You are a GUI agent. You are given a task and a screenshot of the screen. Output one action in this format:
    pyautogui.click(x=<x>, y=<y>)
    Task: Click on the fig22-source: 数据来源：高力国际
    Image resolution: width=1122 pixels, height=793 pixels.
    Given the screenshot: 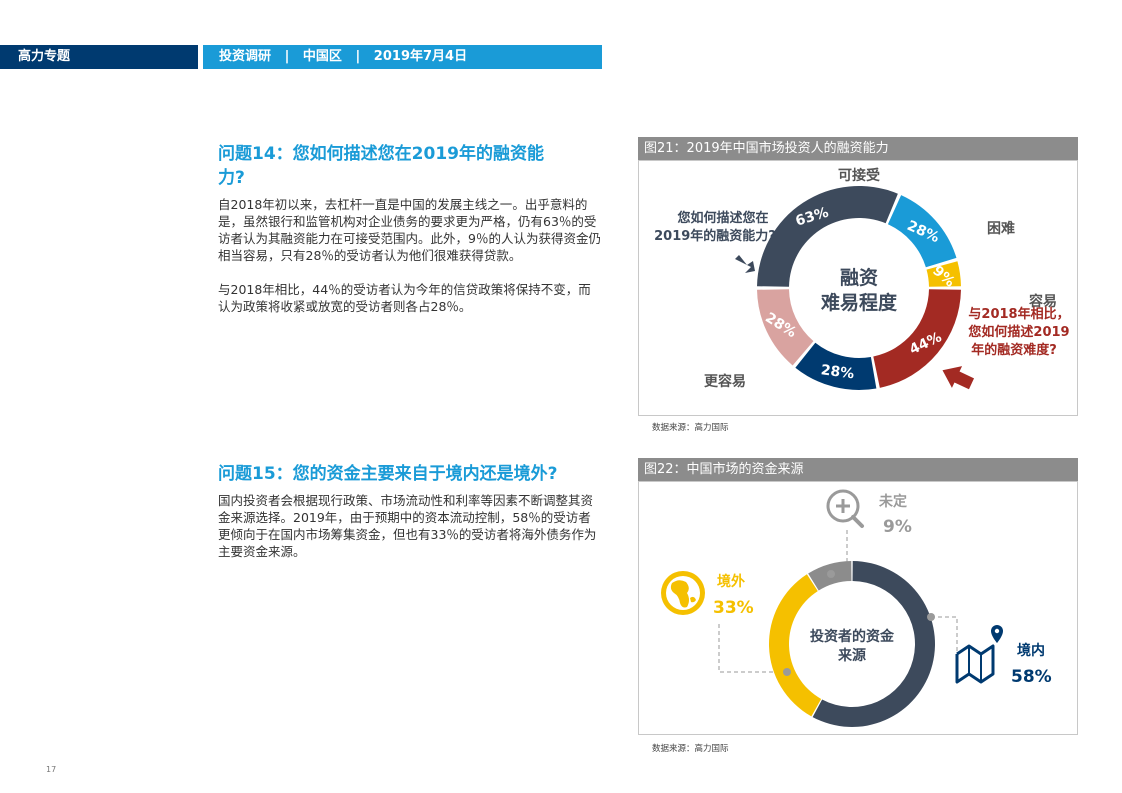 What is the action you would take?
    pyautogui.click(x=690, y=749)
    